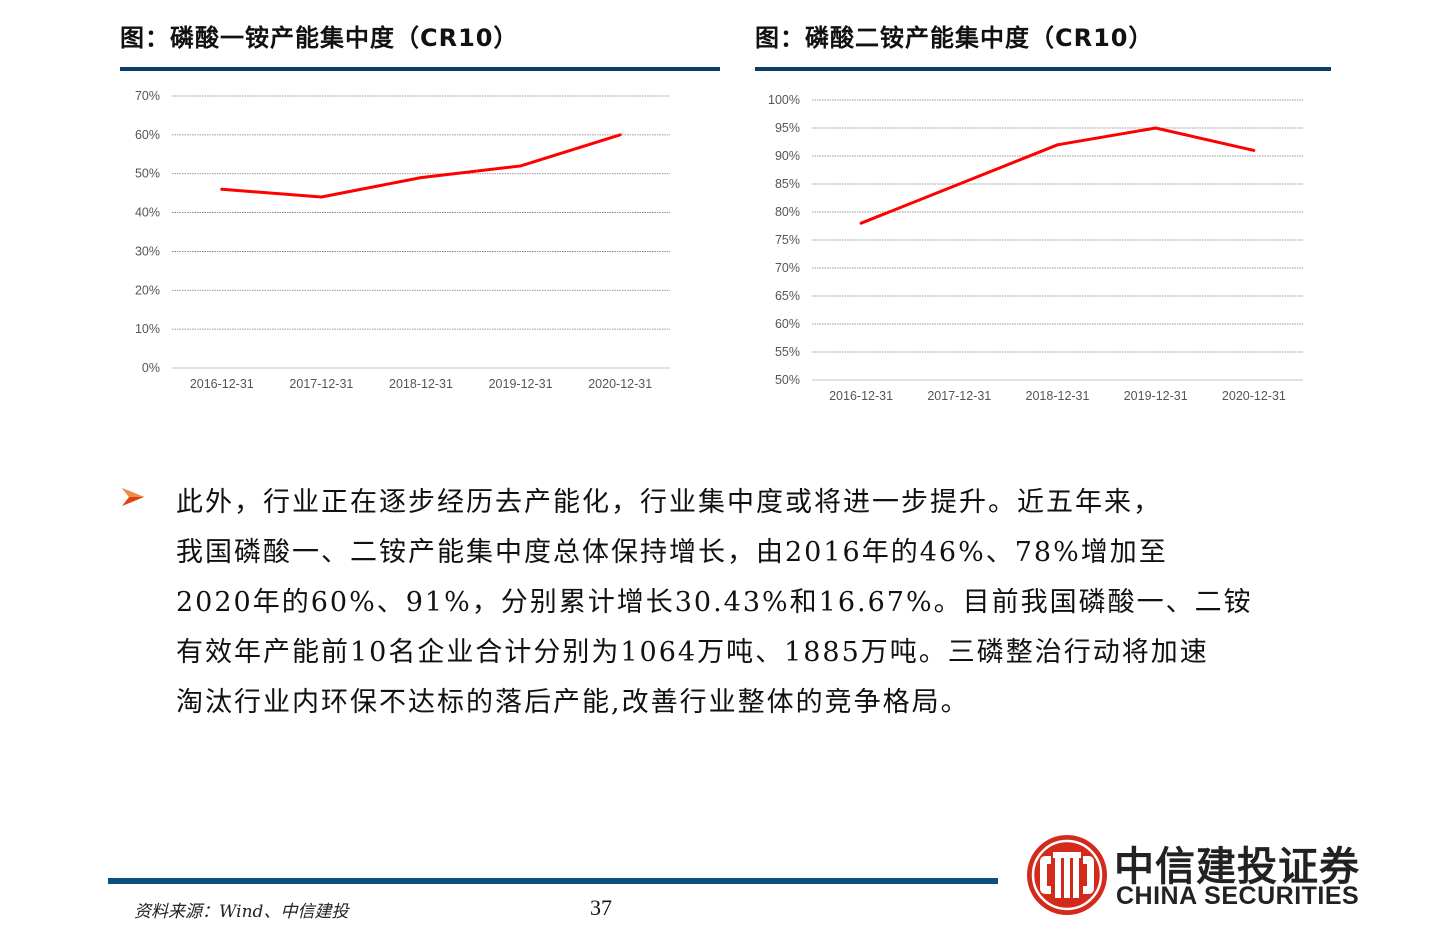 This screenshot has width=1440, height=935. Describe the element at coordinates (147, 213) in the screenshot. I see `y-tick-label: 40%` at that location.